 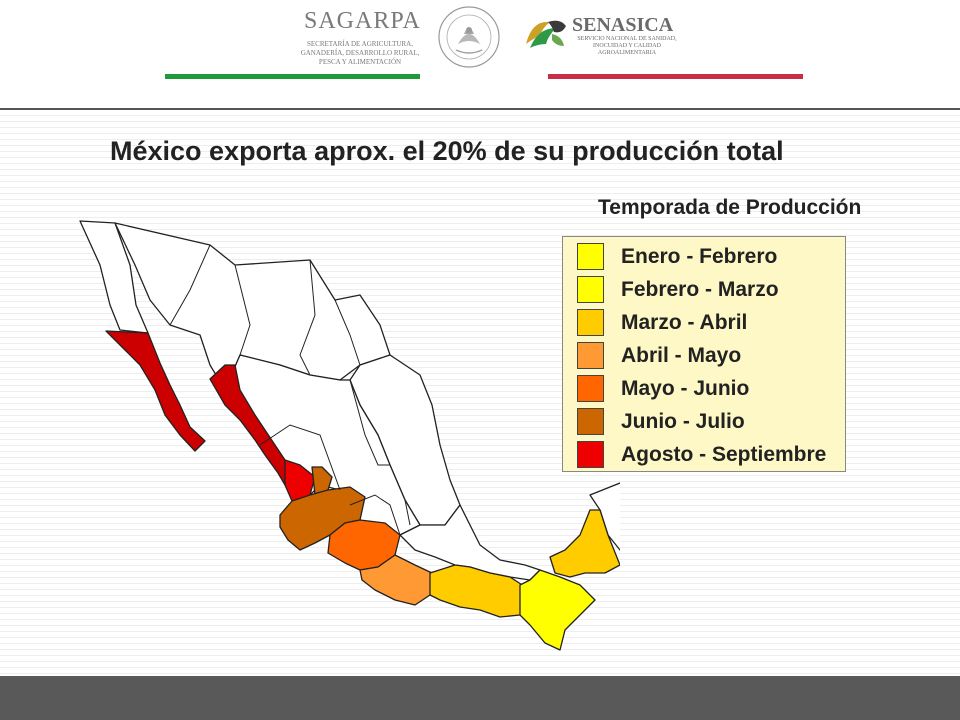 I want to click on legend-label: Agosto - Septiembre, so click(x=724, y=454).